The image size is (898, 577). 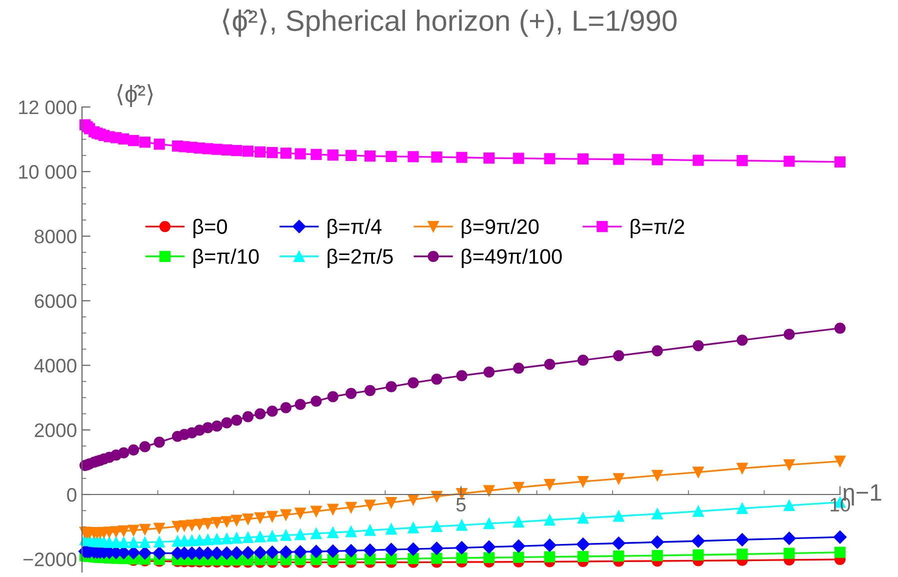 What do you see at coordinates (210, 228) in the screenshot?
I see `legend-label: β=0` at bounding box center [210, 228].